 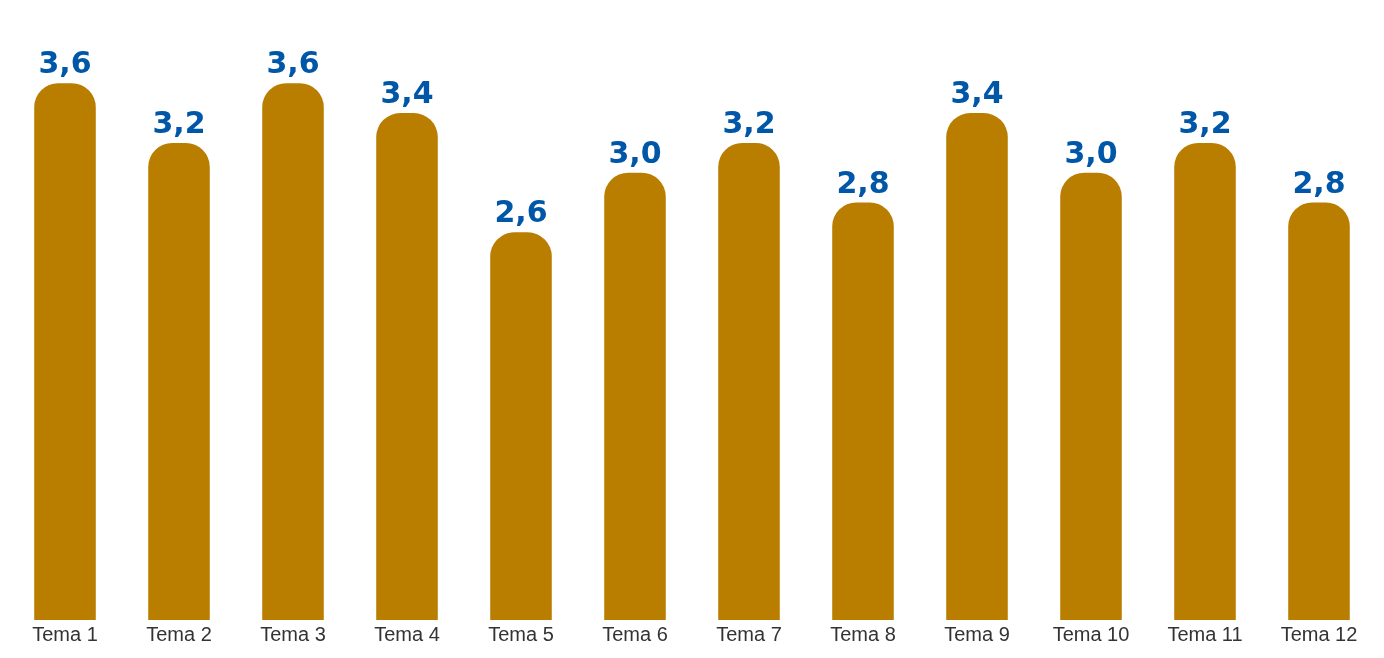 What do you see at coordinates (749, 634) in the screenshot?
I see `x-tick-label: Tema 7` at bounding box center [749, 634].